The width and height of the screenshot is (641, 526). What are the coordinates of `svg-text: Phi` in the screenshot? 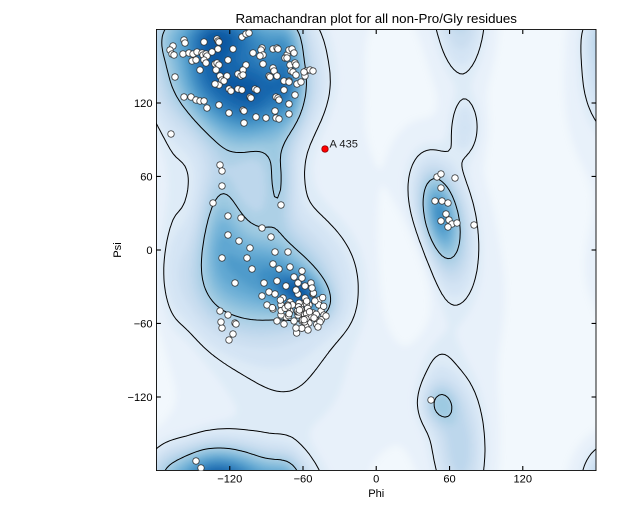 It's located at (376, 494).